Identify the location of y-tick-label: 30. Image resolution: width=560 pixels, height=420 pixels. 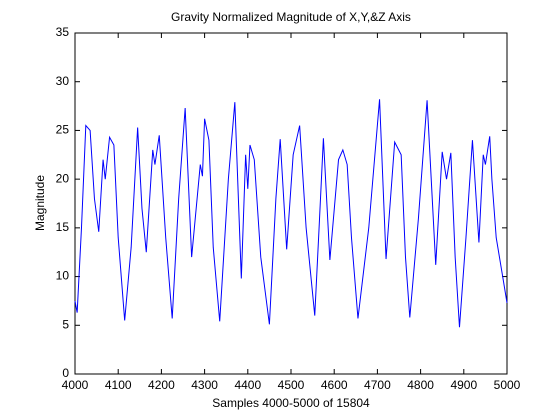
(63, 81).